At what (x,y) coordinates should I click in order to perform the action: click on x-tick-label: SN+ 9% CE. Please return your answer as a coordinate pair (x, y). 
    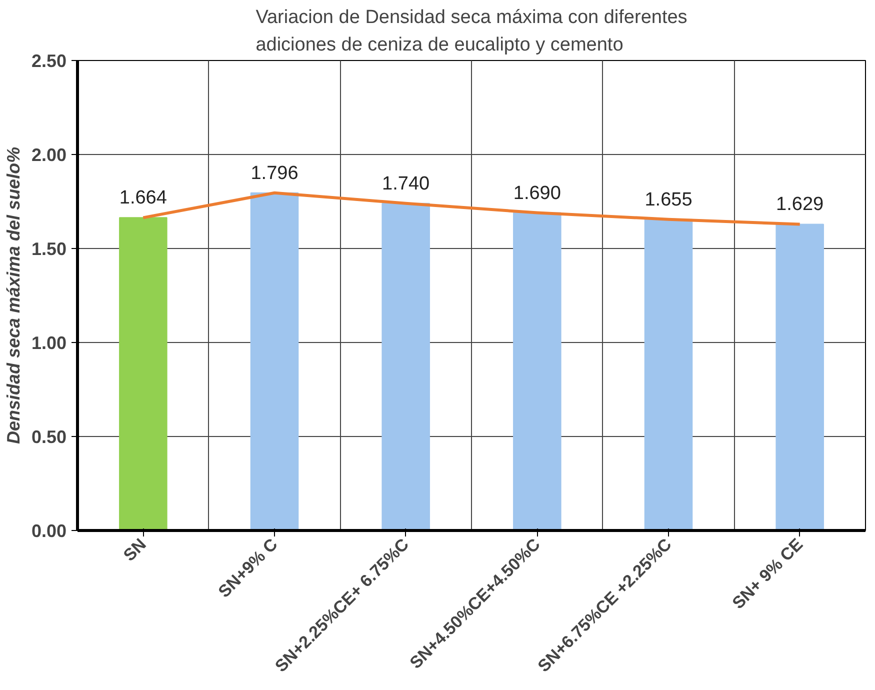
    Looking at the image, I should click on (767, 573).